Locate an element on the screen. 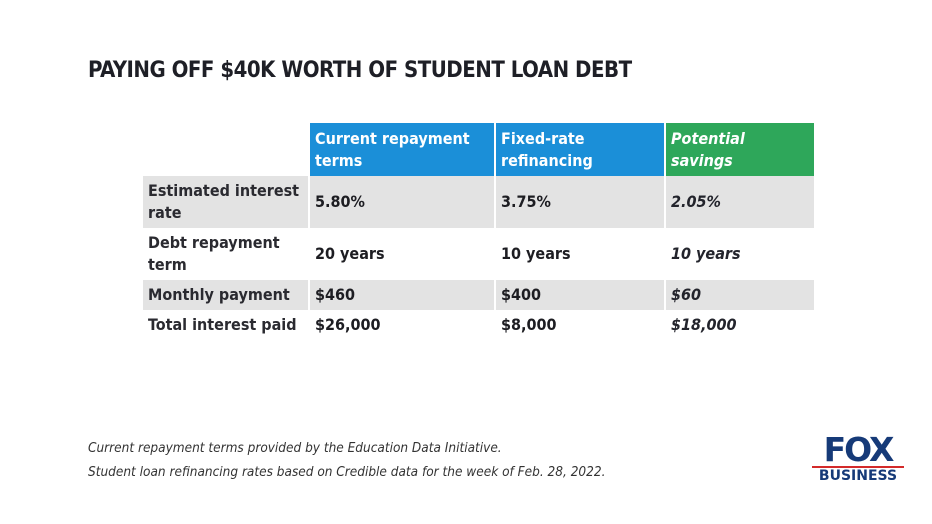  cell-current: 20 years is located at coordinates (402, 254).